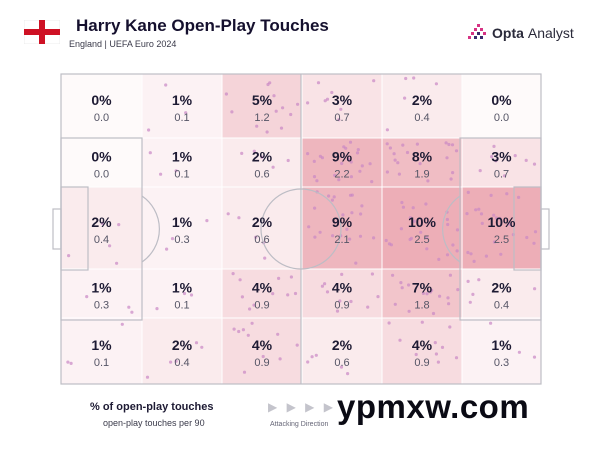 The image size is (600, 450). What do you see at coordinates (451, 229) in the screenshot?
I see `right-penalty-arc` at bounding box center [451, 229].